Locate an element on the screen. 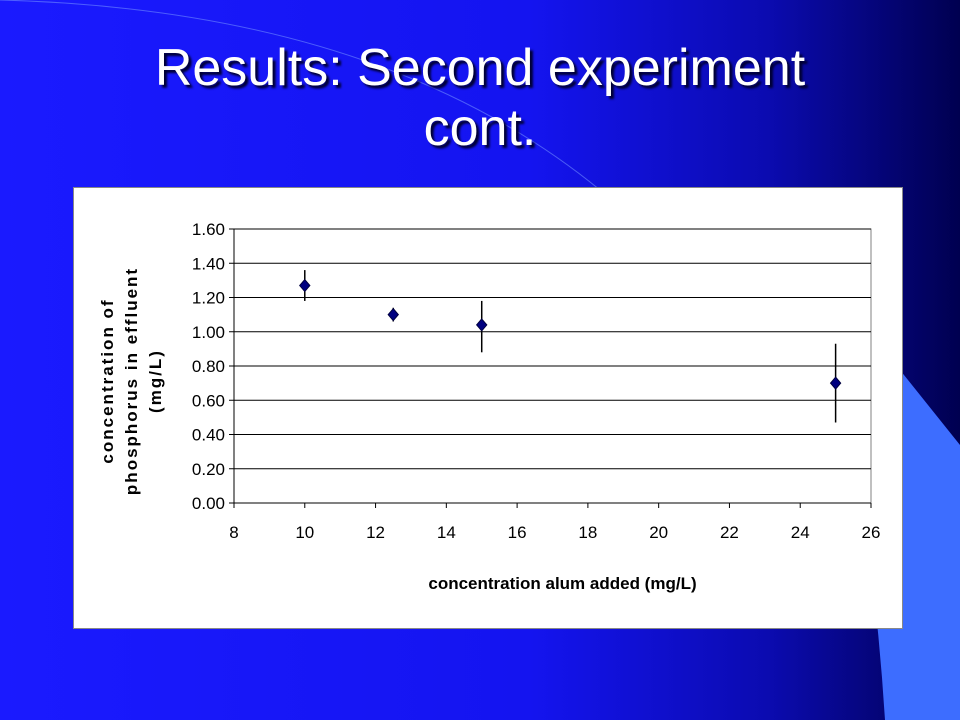  y-tick-label: 1.20 is located at coordinates (208, 298).